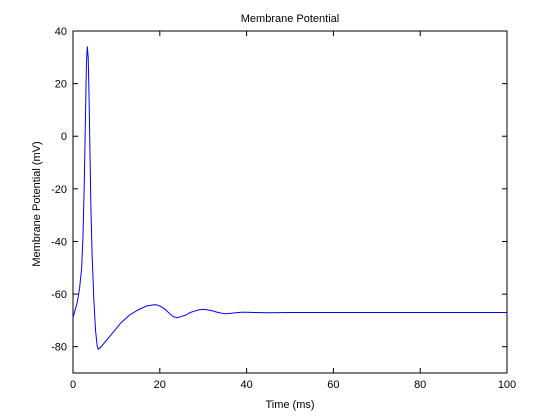 This screenshot has height=420, width=560. What do you see at coordinates (64, 137) in the screenshot?
I see `y-tick-label: 0` at bounding box center [64, 137].